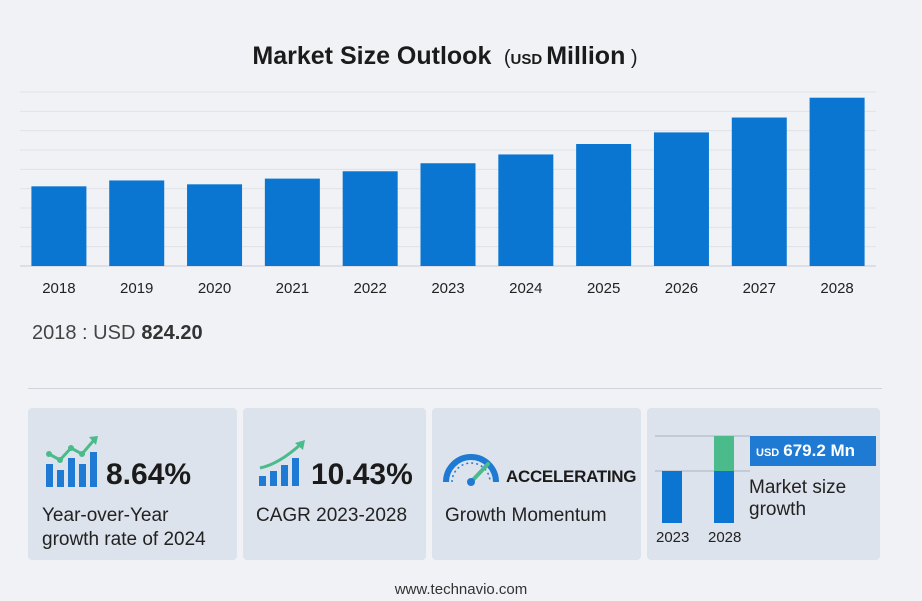 This screenshot has width=922, height=601. I want to click on mini-bar-2023, so click(672, 497).